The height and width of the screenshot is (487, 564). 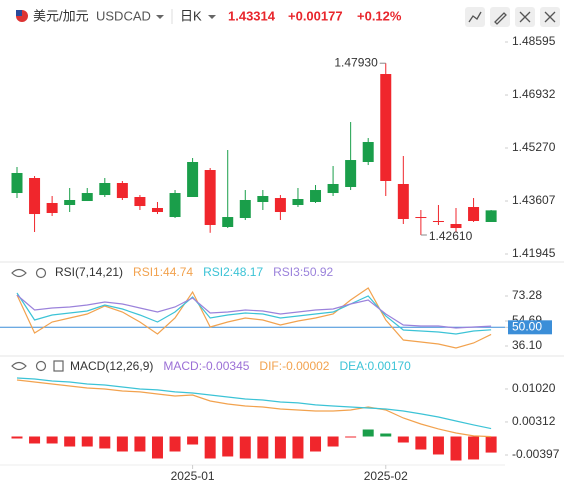 I want to click on tick-highlight, so click(x=530, y=327).